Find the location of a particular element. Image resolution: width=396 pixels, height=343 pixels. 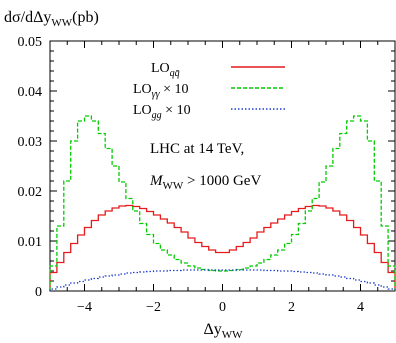

x-tick-label: −4 is located at coordinates (84, 307).